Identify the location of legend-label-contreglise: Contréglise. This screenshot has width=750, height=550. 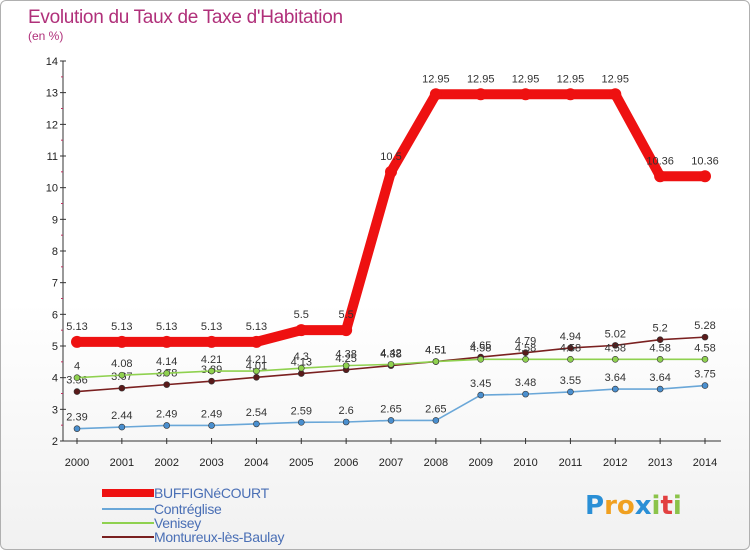
(188, 509).